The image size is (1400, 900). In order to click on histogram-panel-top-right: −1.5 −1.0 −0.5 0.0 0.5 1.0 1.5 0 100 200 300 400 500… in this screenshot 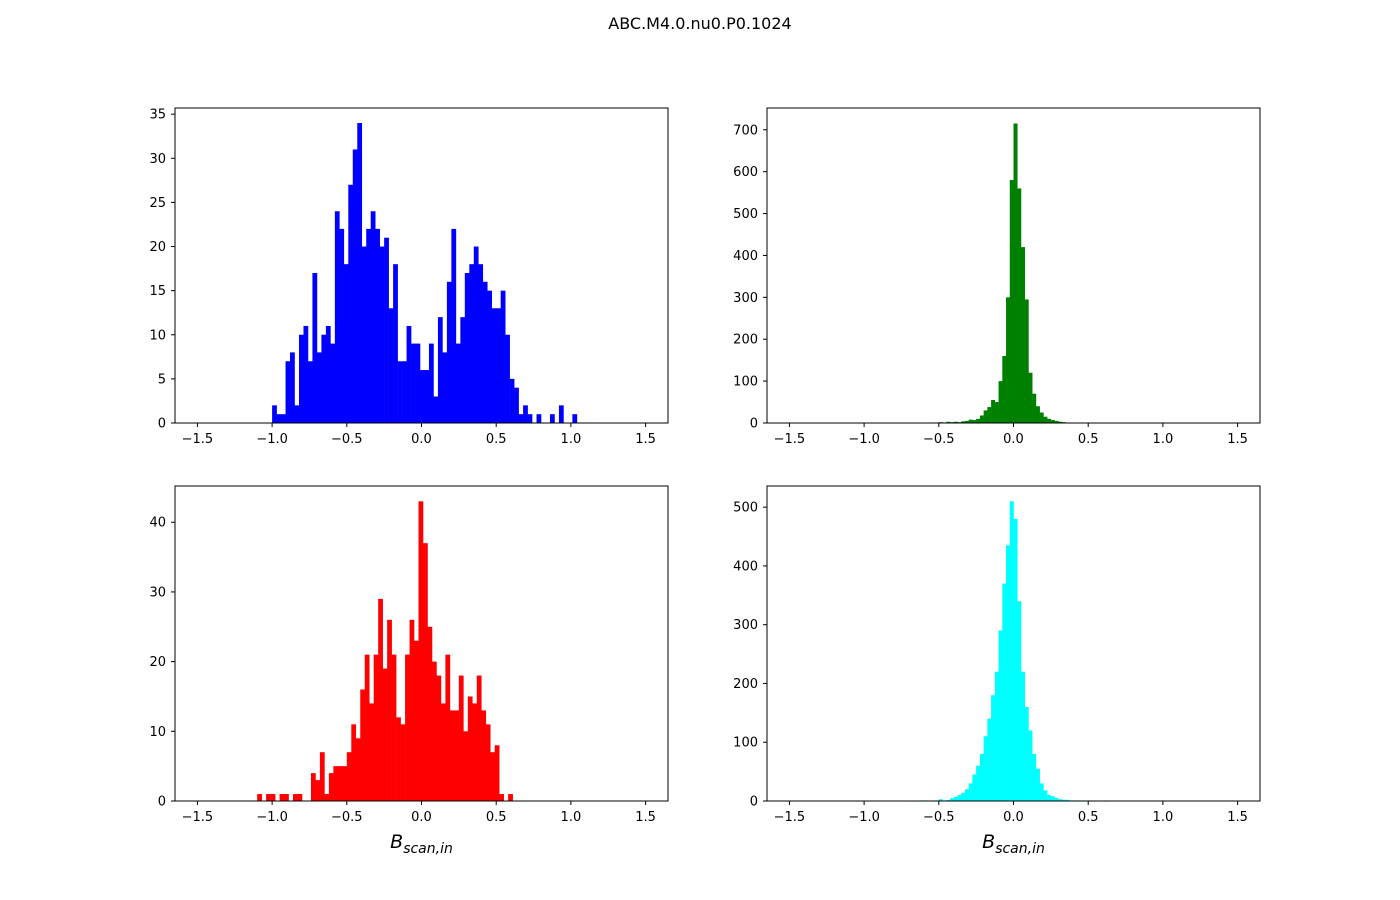, I will do `click(997, 277)`.